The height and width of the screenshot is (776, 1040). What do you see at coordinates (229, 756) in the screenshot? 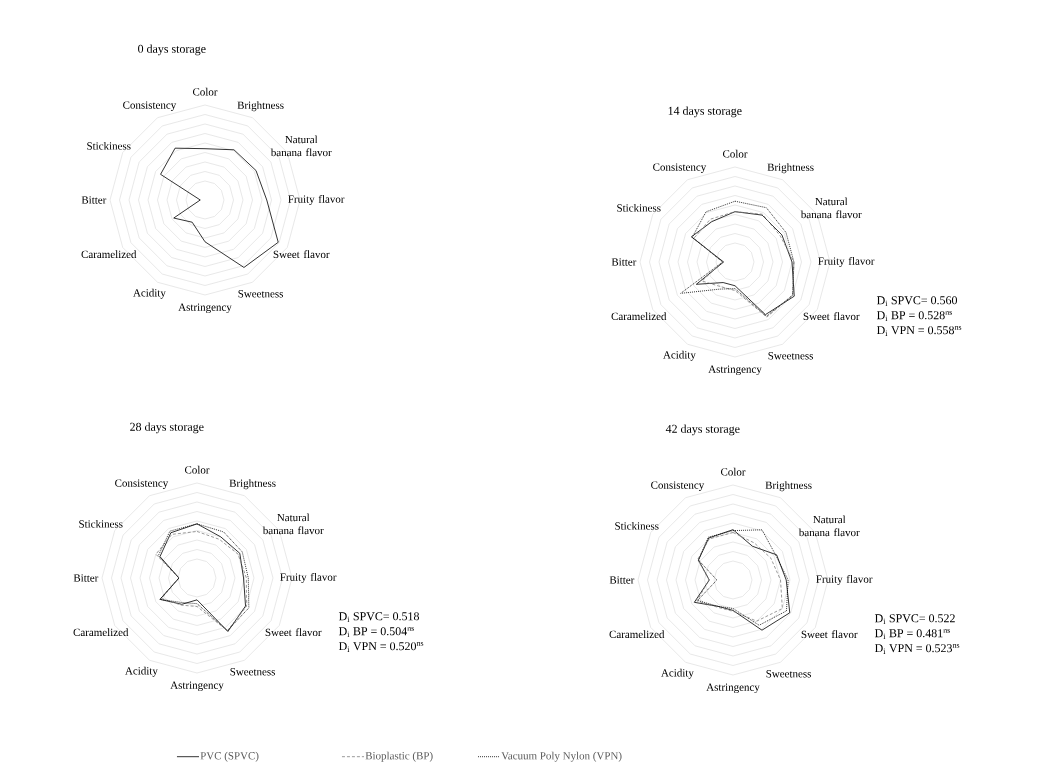
I see `legend-label: PVC (SPVC)` at bounding box center [229, 756].